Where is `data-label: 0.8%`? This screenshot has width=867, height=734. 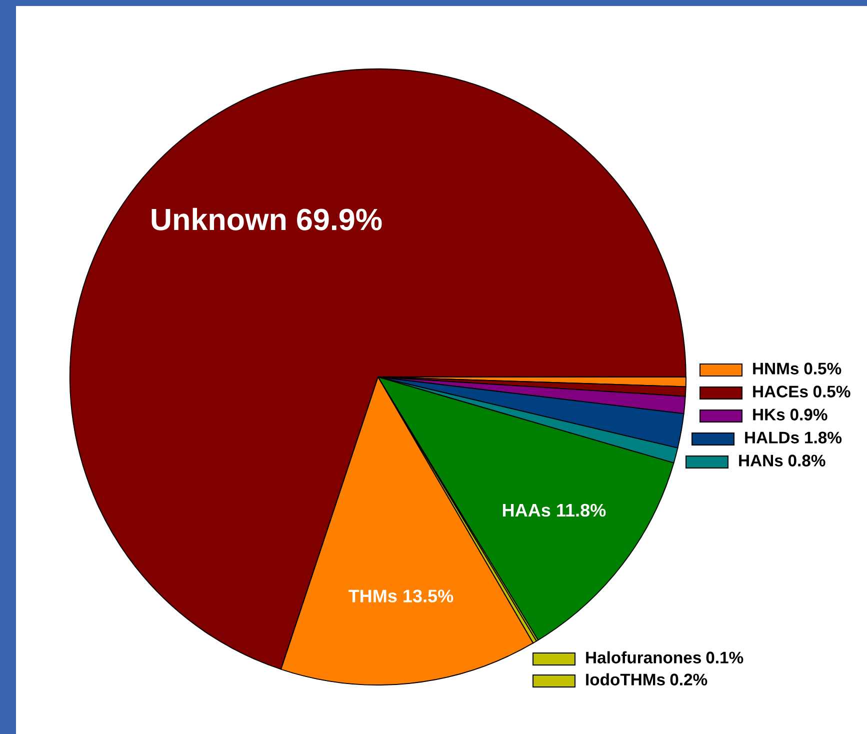 data-label: 0.8% is located at coordinates (807, 460).